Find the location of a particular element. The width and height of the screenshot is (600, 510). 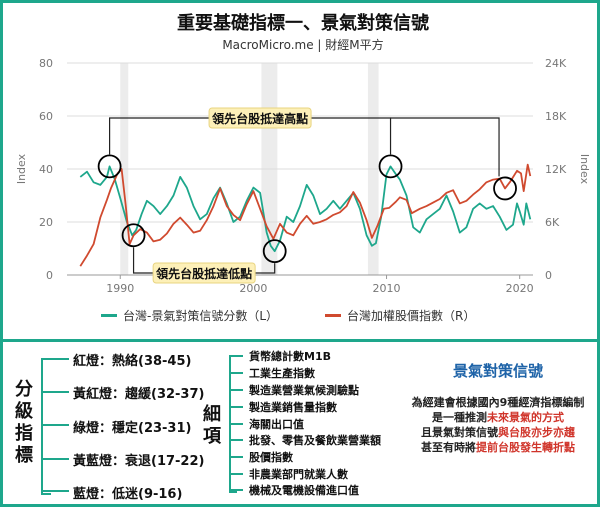

classification-title-char: 標 is located at coordinates (24, 455).